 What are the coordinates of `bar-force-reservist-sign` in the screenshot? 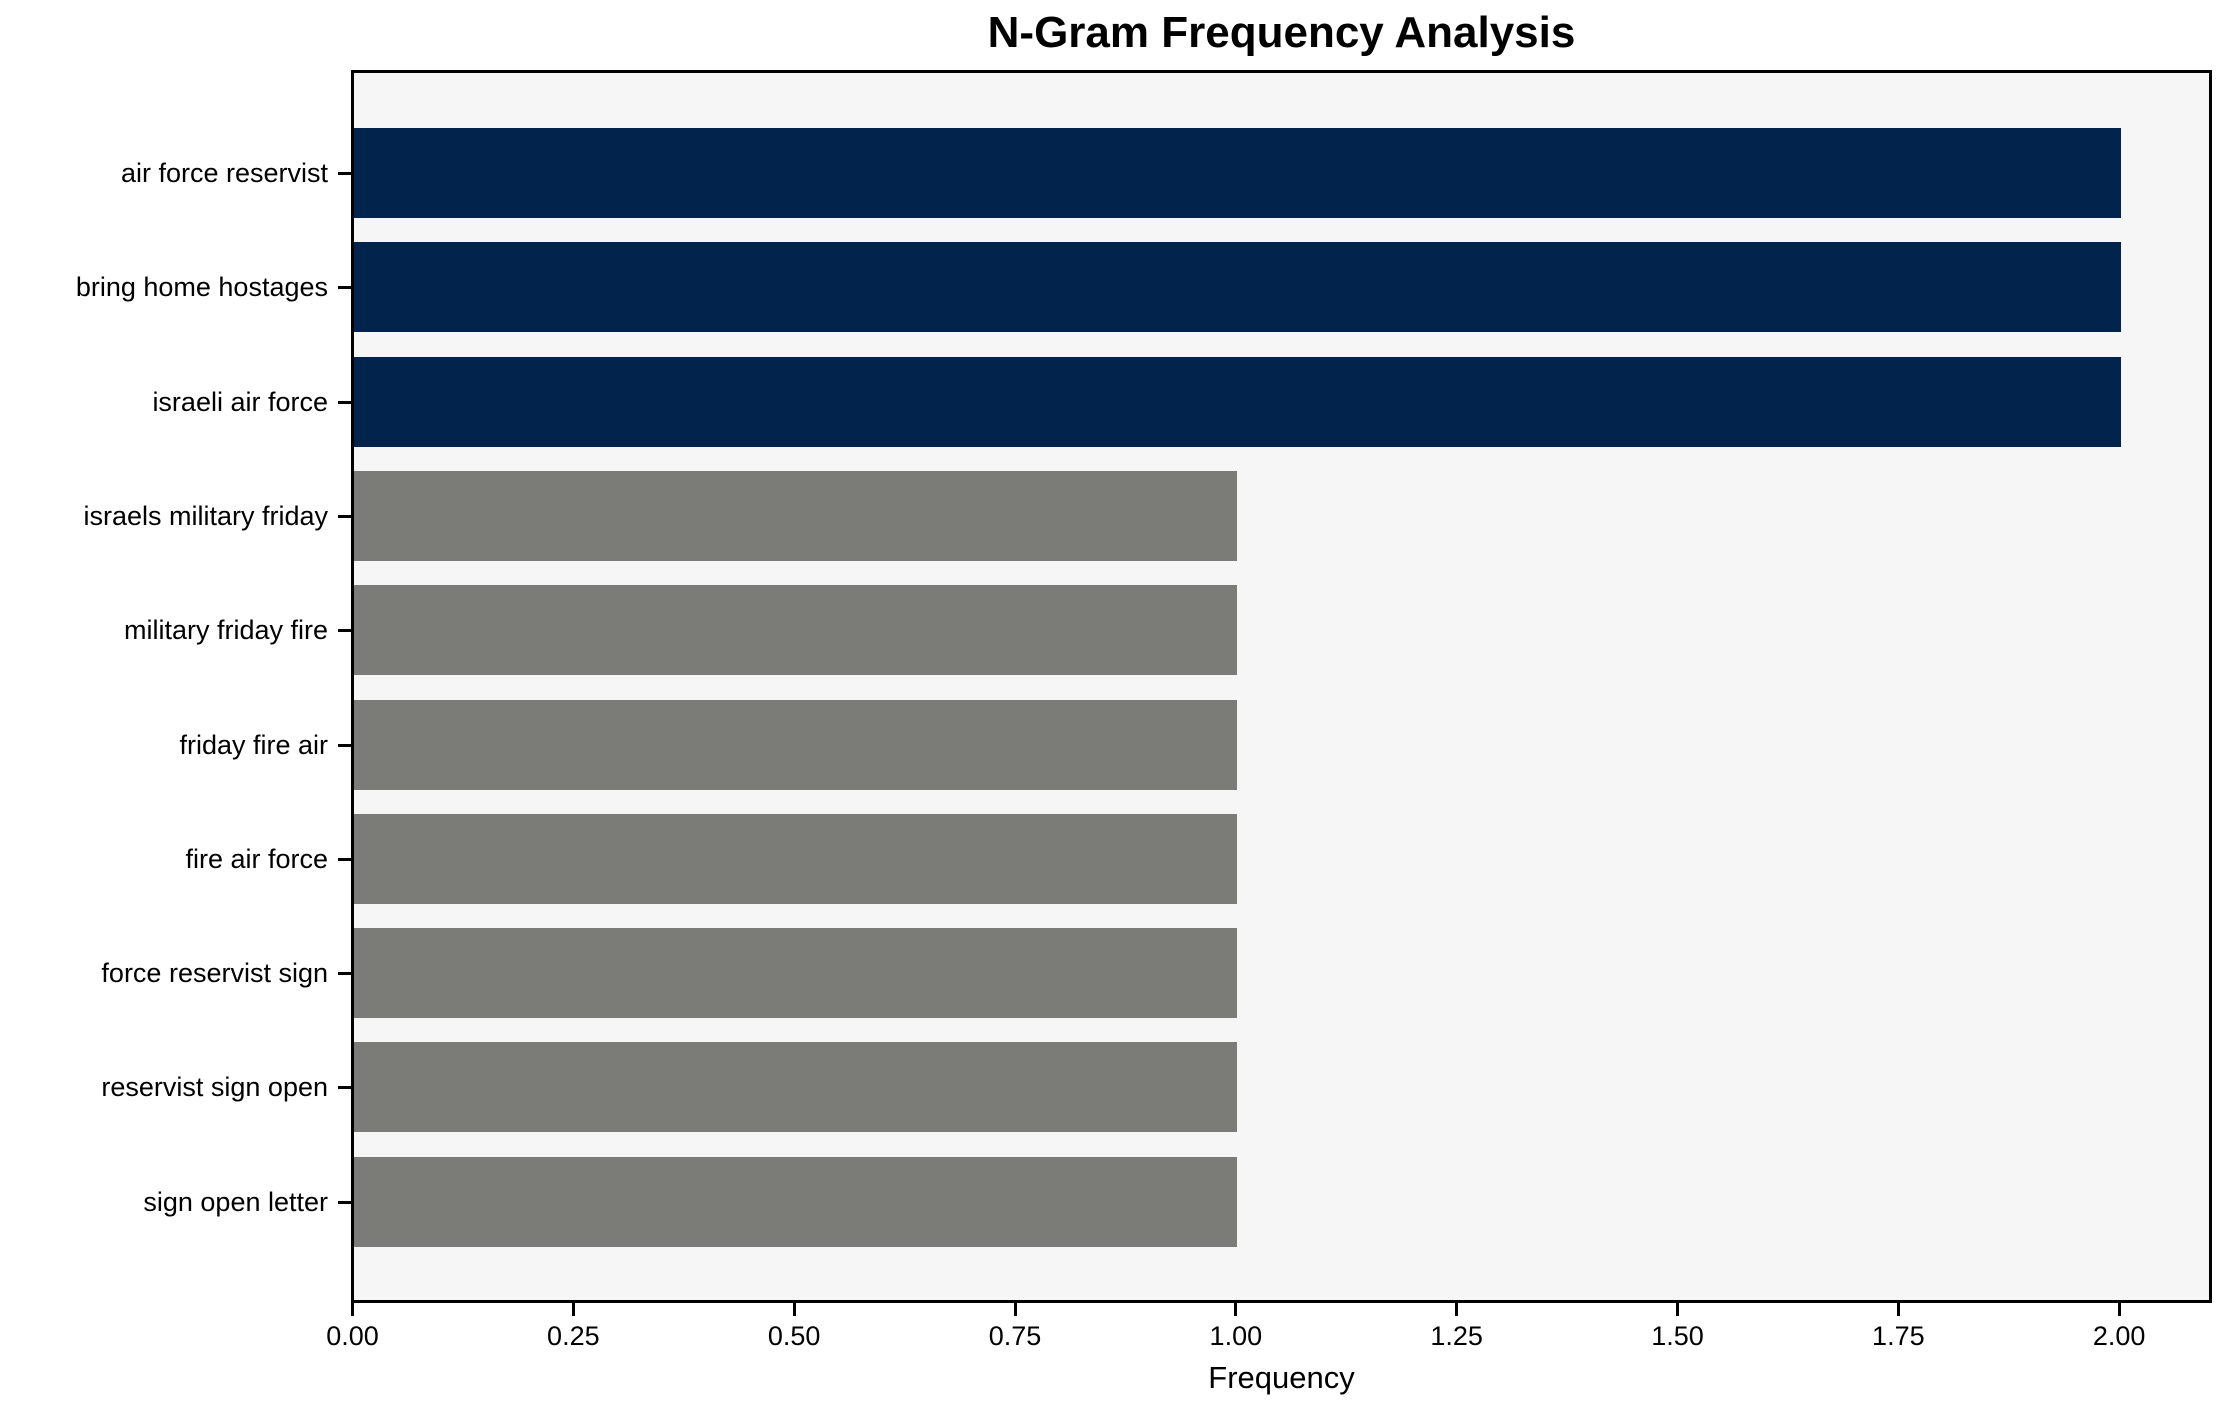 It's located at (796, 973).